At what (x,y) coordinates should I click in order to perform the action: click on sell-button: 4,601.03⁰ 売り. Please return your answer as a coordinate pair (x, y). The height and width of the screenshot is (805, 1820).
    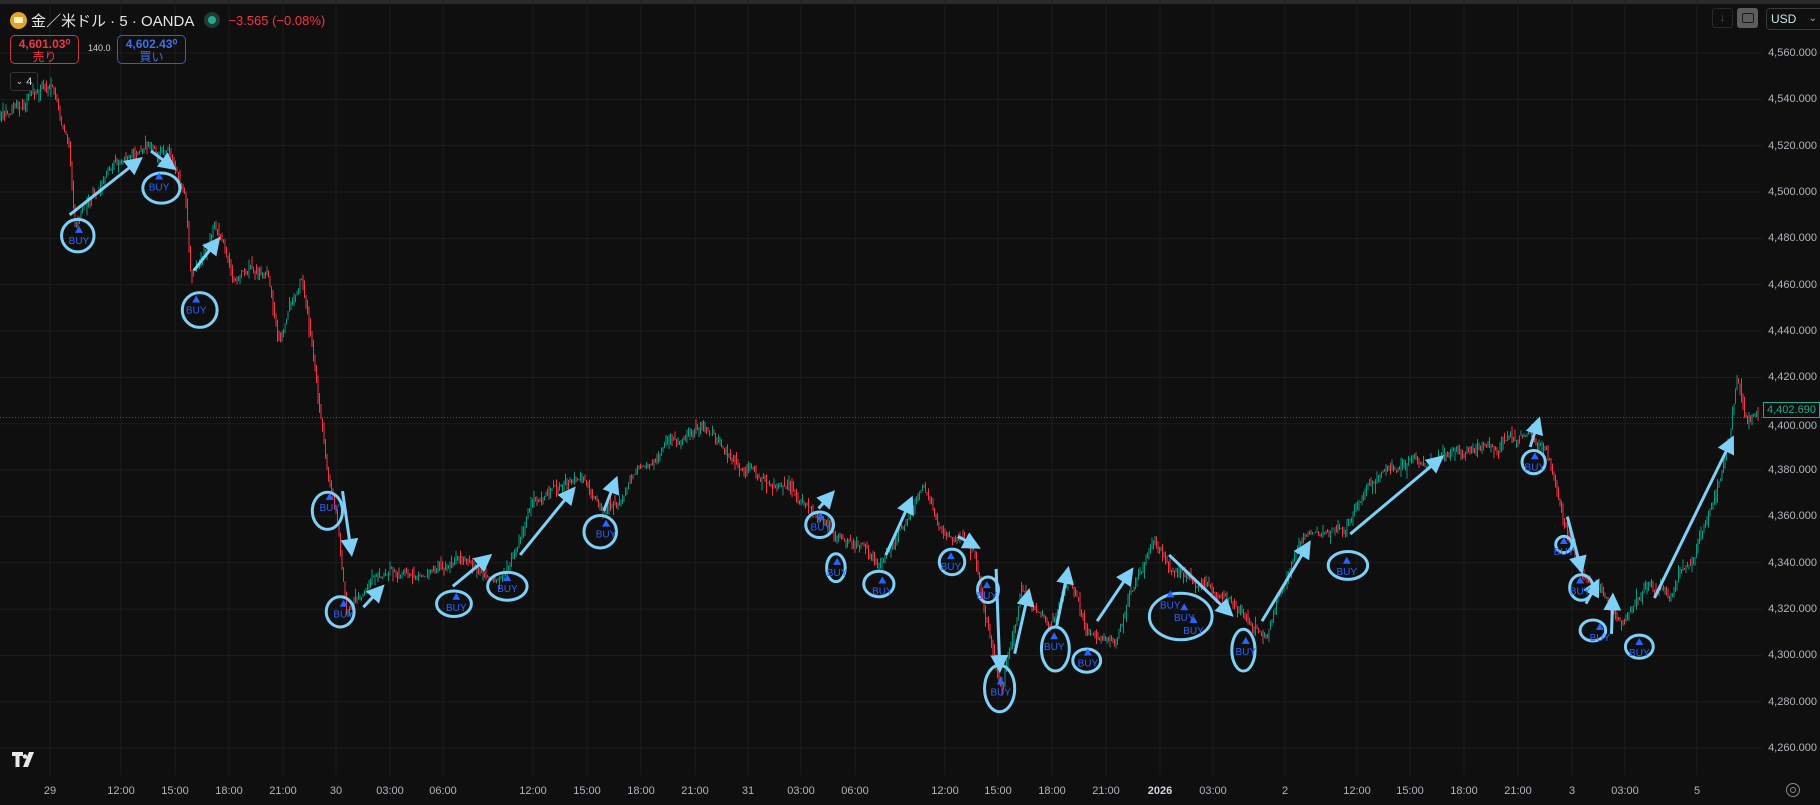
    Looking at the image, I should click on (44, 49).